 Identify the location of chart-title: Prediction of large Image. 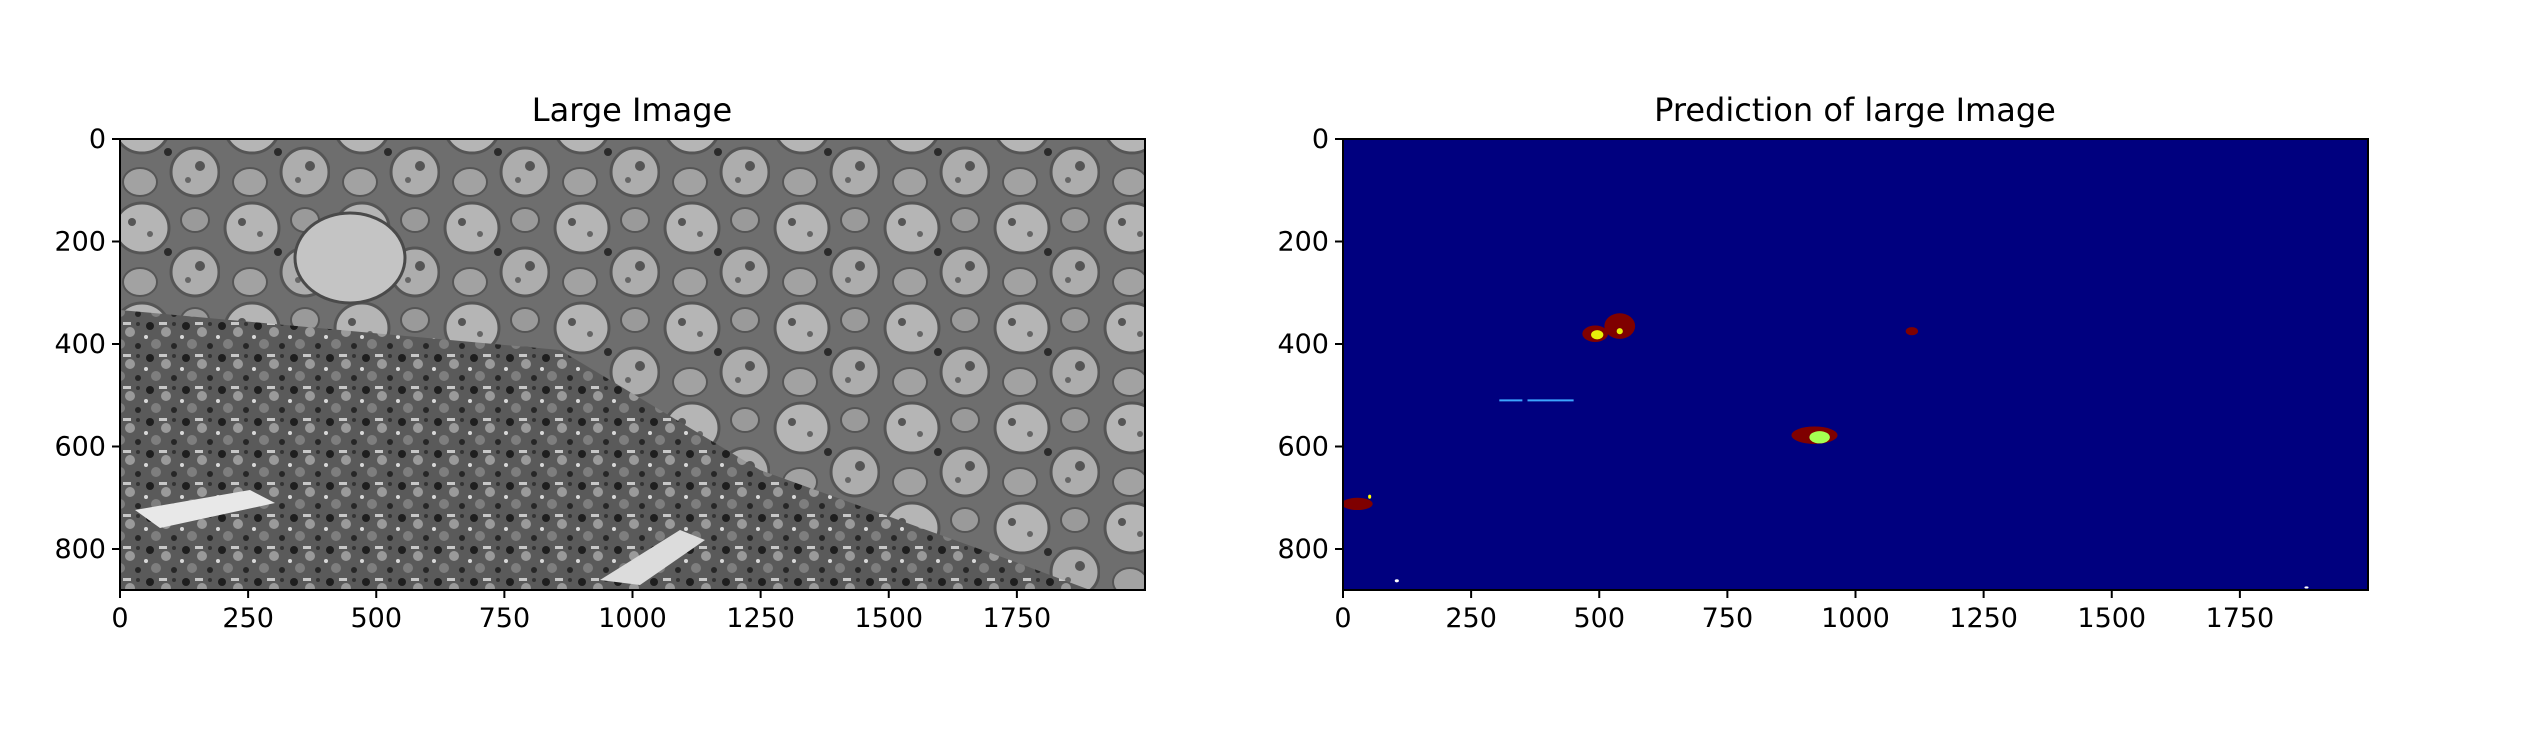
(1855, 110).